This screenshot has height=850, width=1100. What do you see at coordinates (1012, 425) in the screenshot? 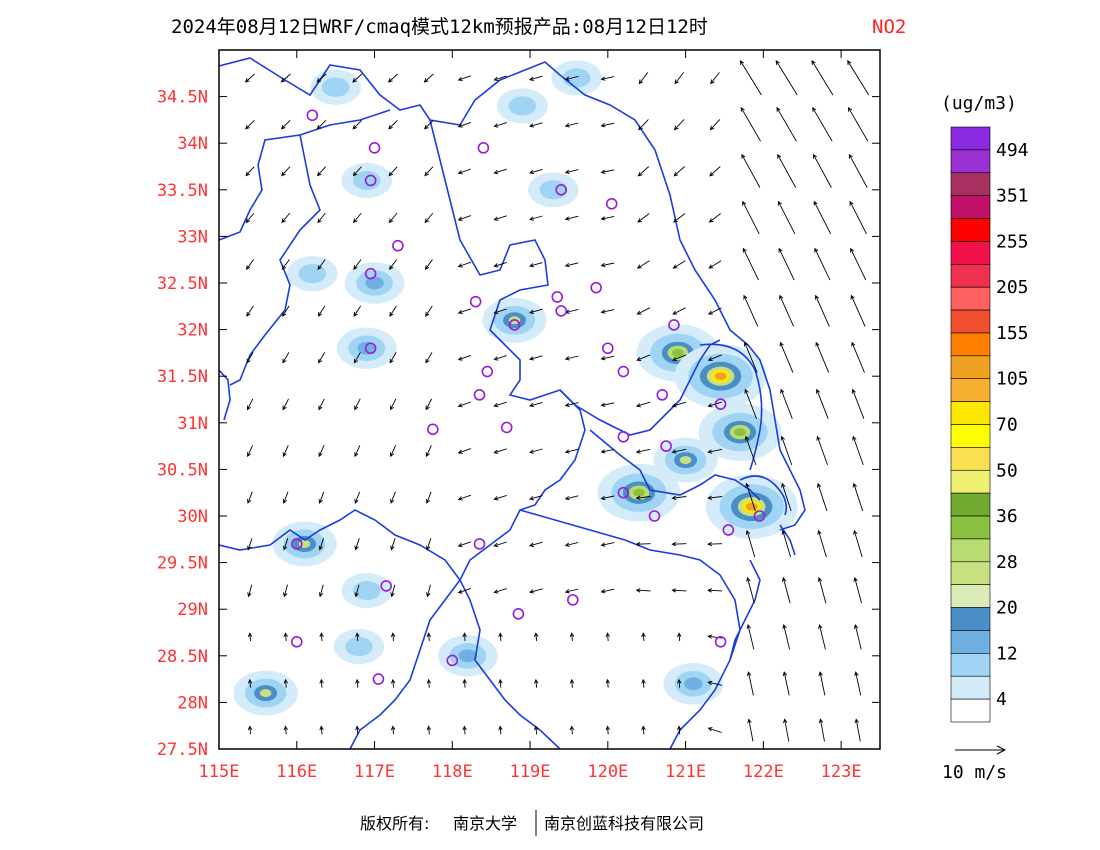
I see `colorbar-labels: 494 351 255 205 155 105 70 50 36 28 20 12 4` at bounding box center [1012, 425].